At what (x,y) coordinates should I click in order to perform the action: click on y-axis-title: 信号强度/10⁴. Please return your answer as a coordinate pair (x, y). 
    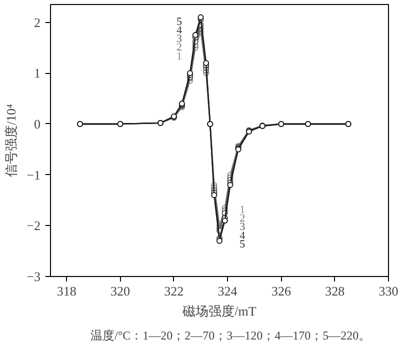
    Looking at the image, I should click on (11, 140).